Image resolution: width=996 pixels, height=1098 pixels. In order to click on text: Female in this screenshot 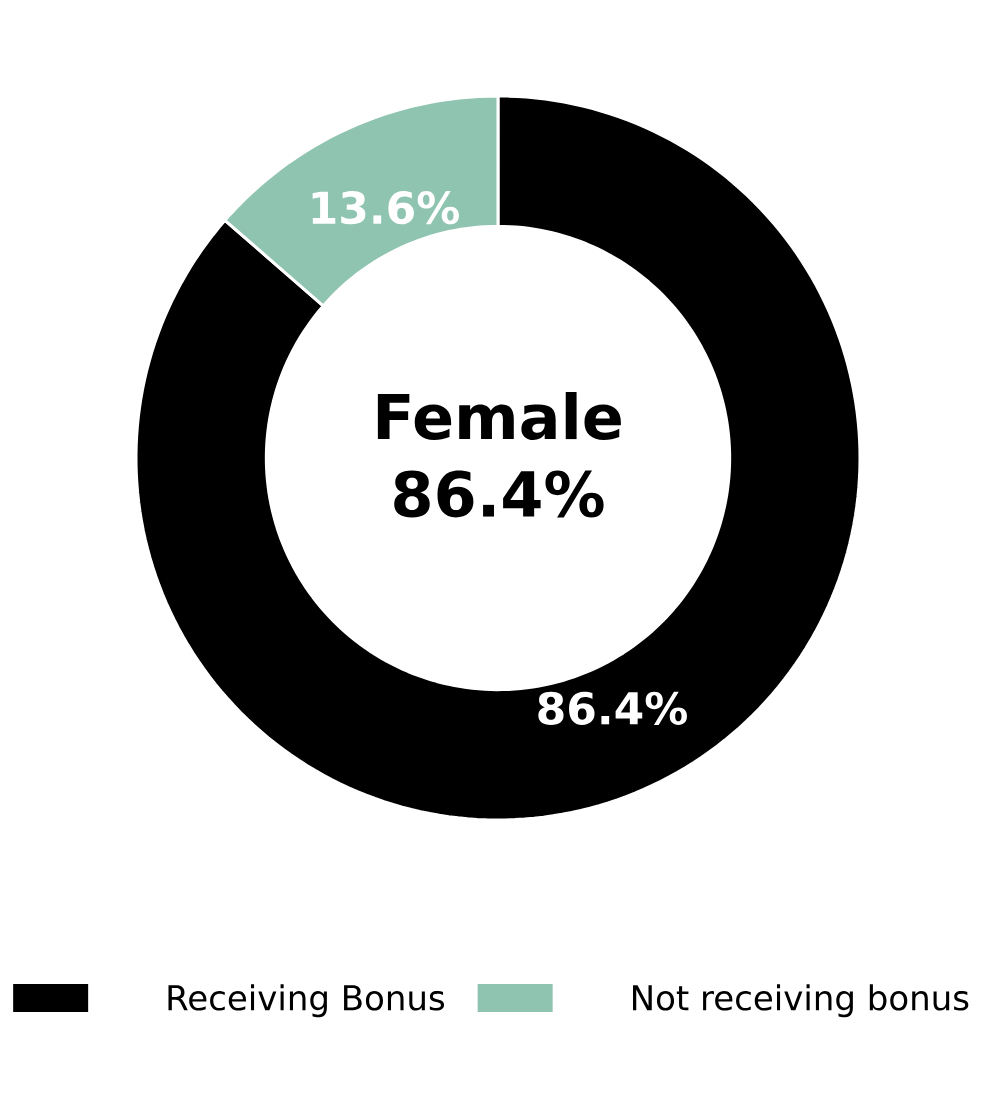, I will do `click(499, 416)`.